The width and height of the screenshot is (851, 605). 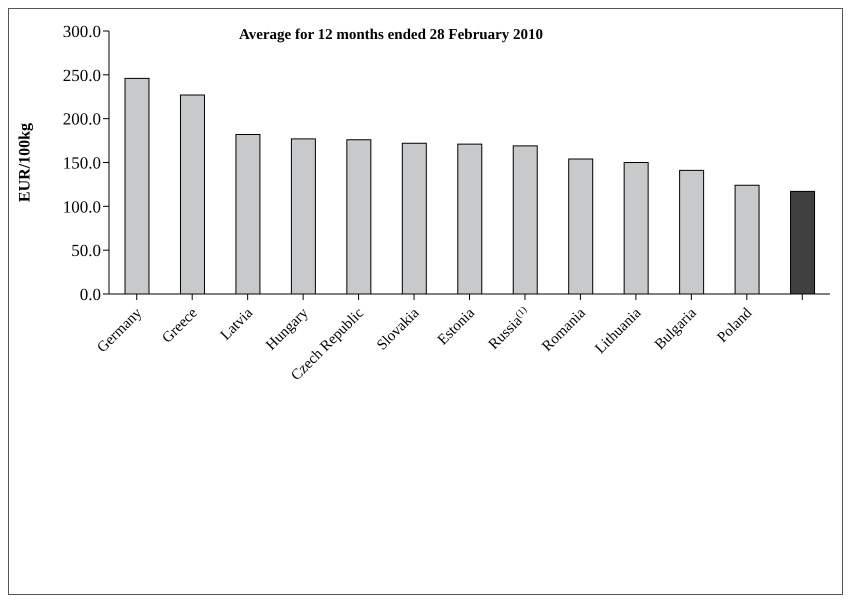 I want to click on y-tick-label: 250.0, so click(x=81, y=75).